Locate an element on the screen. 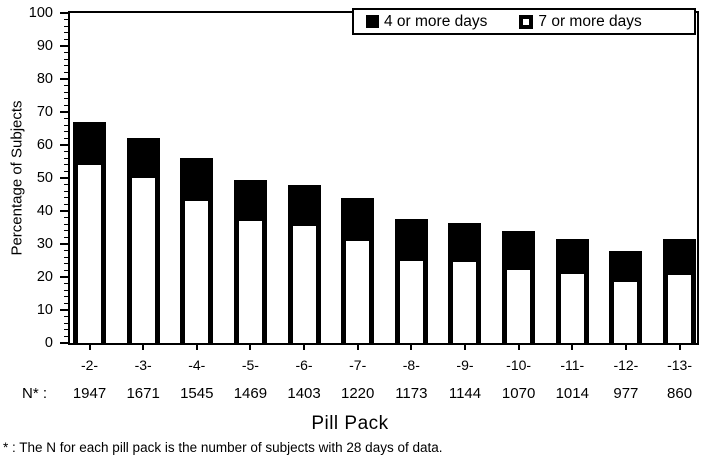 The width and height of the screenshot is (706, 463). n-row-value: 1947 is located at coordinates (89, 393).